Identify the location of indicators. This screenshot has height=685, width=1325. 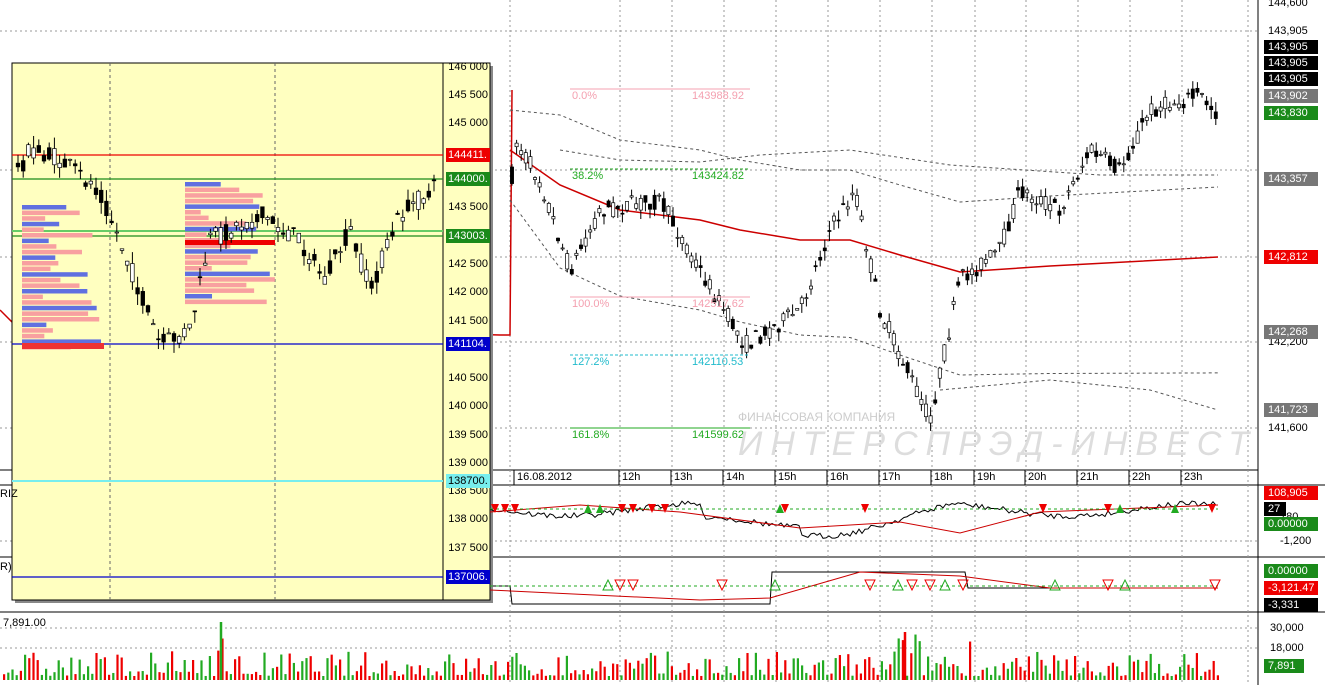
(855, 552).